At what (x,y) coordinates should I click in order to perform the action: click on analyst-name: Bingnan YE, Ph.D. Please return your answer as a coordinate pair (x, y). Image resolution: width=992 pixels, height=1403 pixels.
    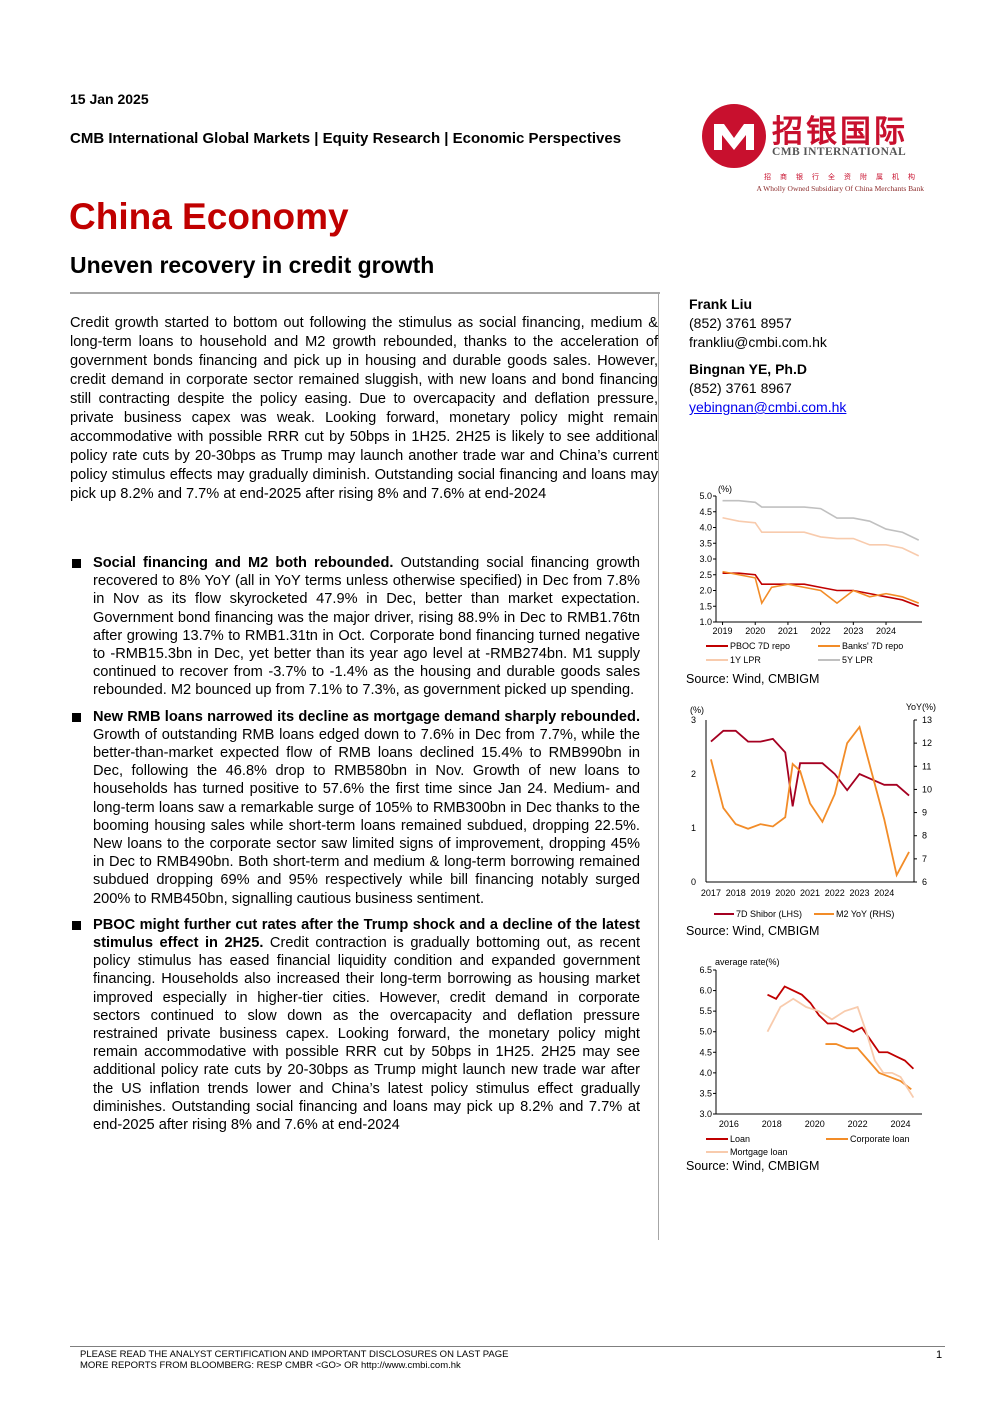
    Looking at the image, I should click on (748, 369).